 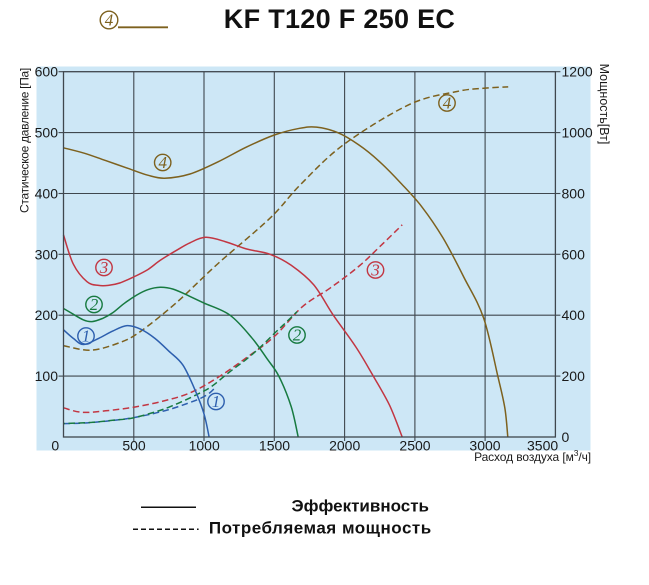 I want to click on svg-text: 300, so click(x=47, y=254).